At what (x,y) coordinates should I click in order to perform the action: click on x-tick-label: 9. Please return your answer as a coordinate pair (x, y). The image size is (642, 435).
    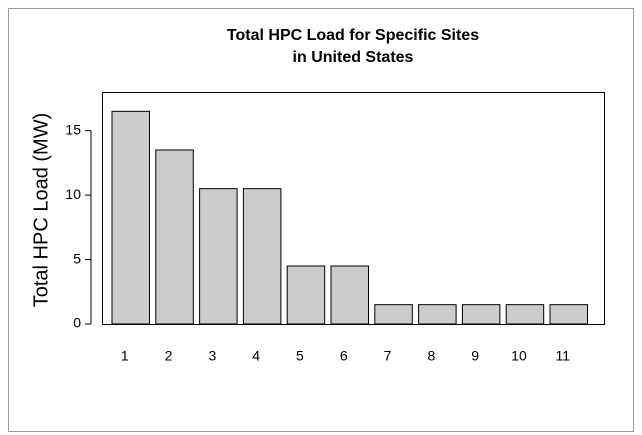
    Looking at the image, I should click on (475, 356).